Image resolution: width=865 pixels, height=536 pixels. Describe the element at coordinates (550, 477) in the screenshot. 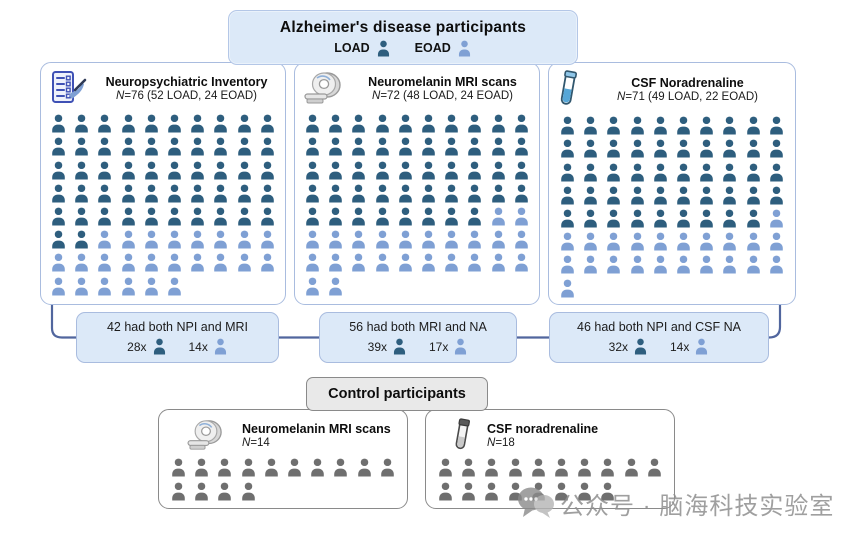

I see `control-csf-person-grid` at that location.